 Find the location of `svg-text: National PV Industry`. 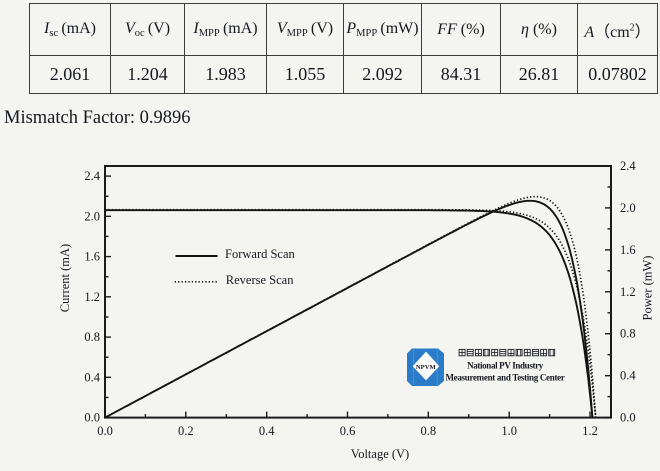

svg-text: National PV Industry is located at coordinates (505, 366).